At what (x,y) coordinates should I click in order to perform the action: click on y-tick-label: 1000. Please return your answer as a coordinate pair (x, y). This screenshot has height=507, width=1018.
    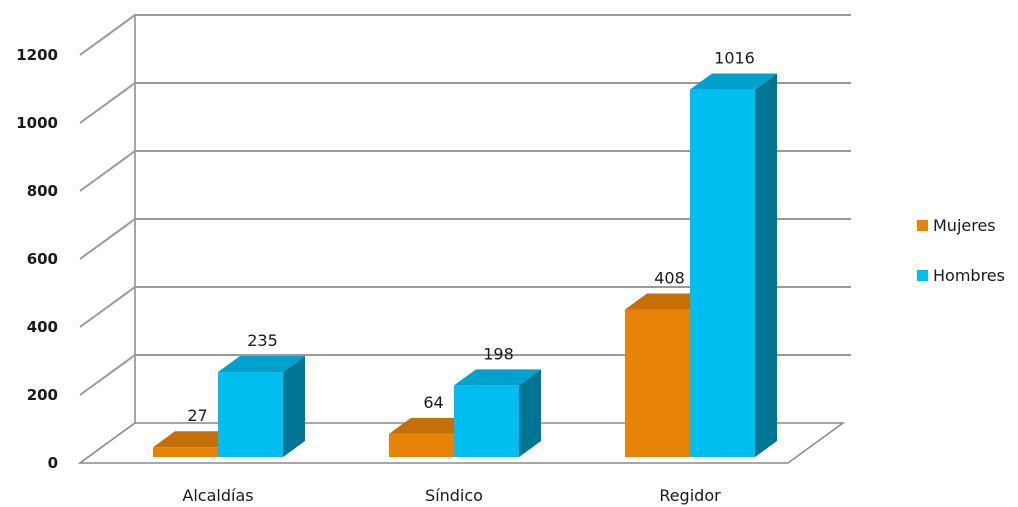
    Looking at the image, I should click on (37, 123).